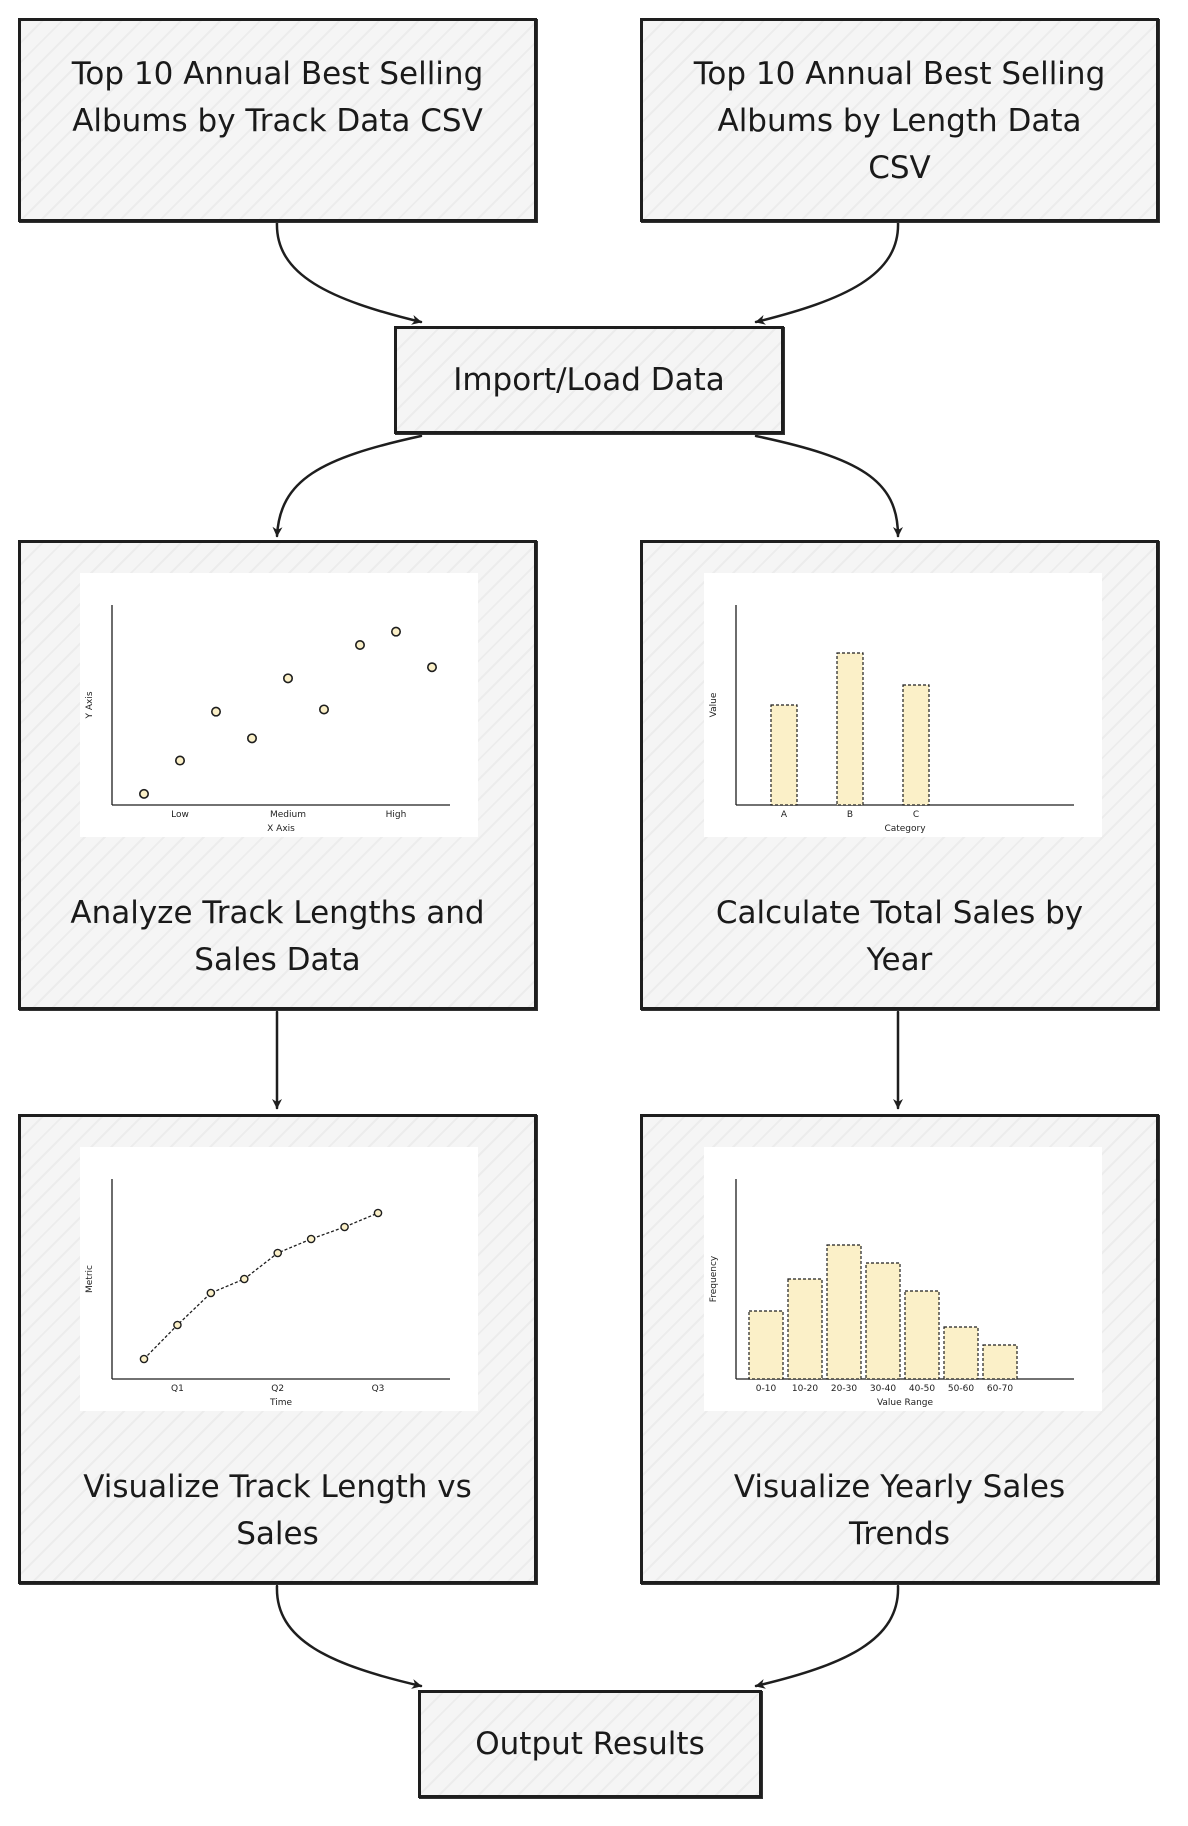 The image size is (1188, 1826). Describe the element at coordinates (277, 1389) in the screenshot. I see `x-tick-label: Q2` at that location.